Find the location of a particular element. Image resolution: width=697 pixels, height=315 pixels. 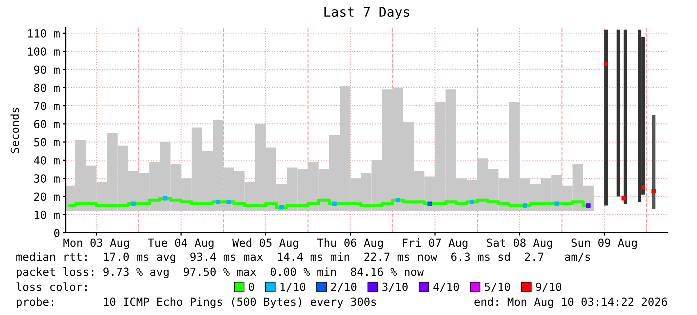

x-tick-label: Thu 06 Aug is located at coordinates (350, 244).